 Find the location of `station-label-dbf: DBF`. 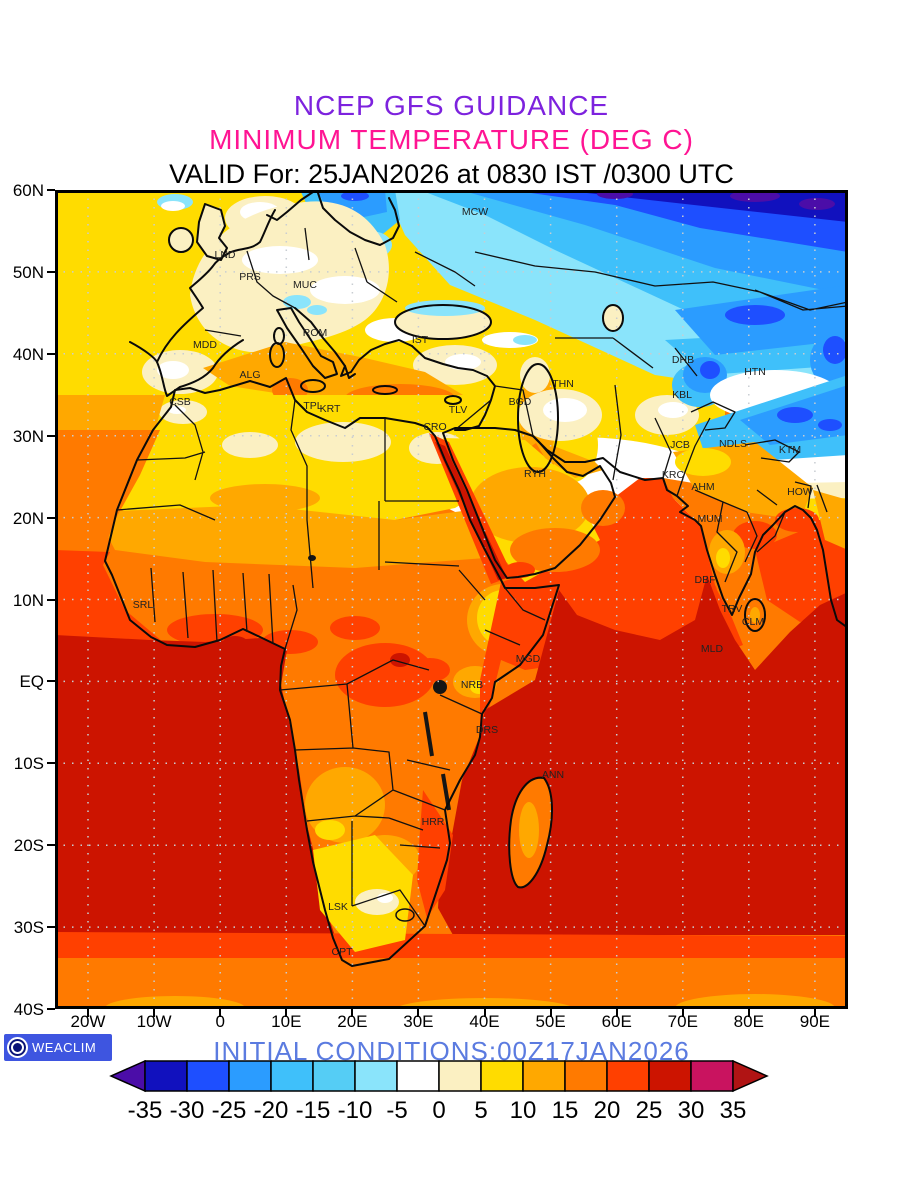

station-label-dbf: DBF is located at coordinates (705, 580).